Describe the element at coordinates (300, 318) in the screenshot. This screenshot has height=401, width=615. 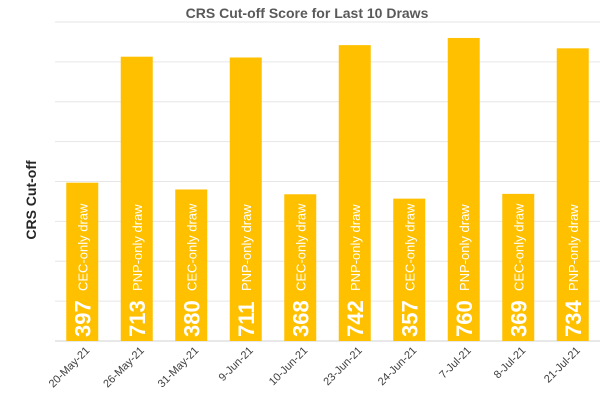
I see `bar-value-label: 368` at that location.